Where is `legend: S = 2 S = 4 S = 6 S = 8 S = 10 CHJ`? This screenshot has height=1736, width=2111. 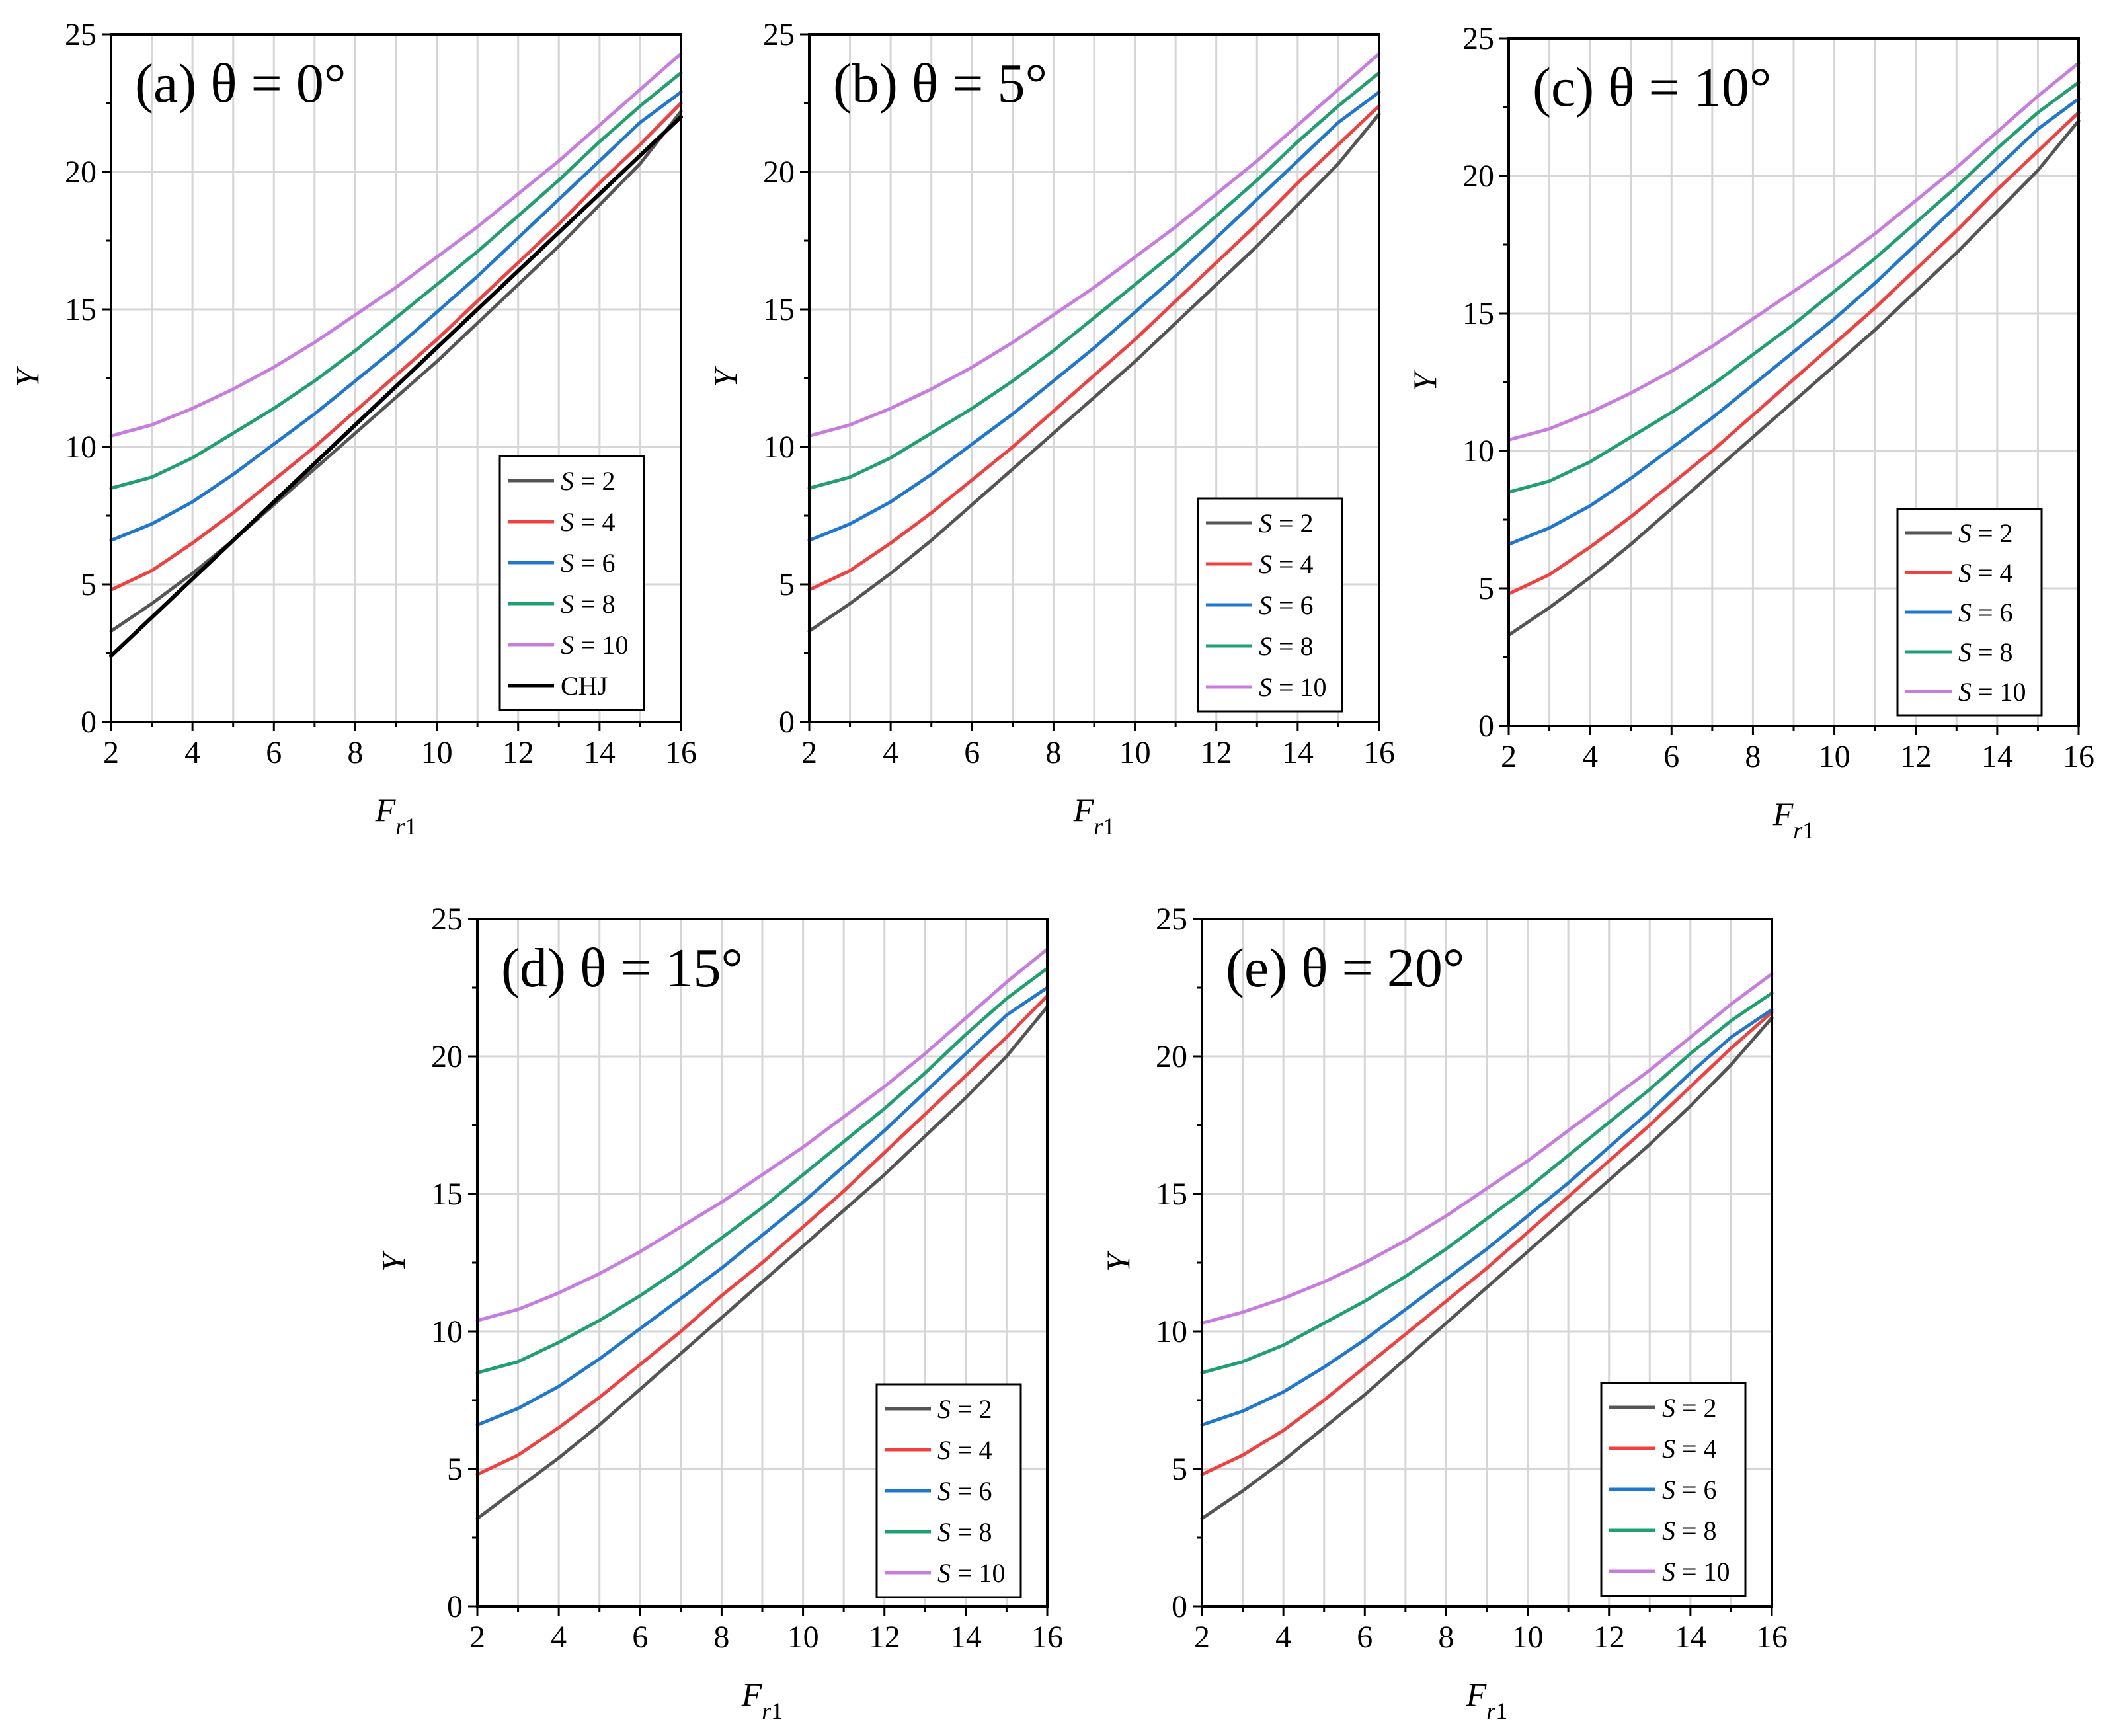 legend: S = 2 S = 4 S = 6 S = 8 S = 10 CHJ is located at coordinates (571, 583).